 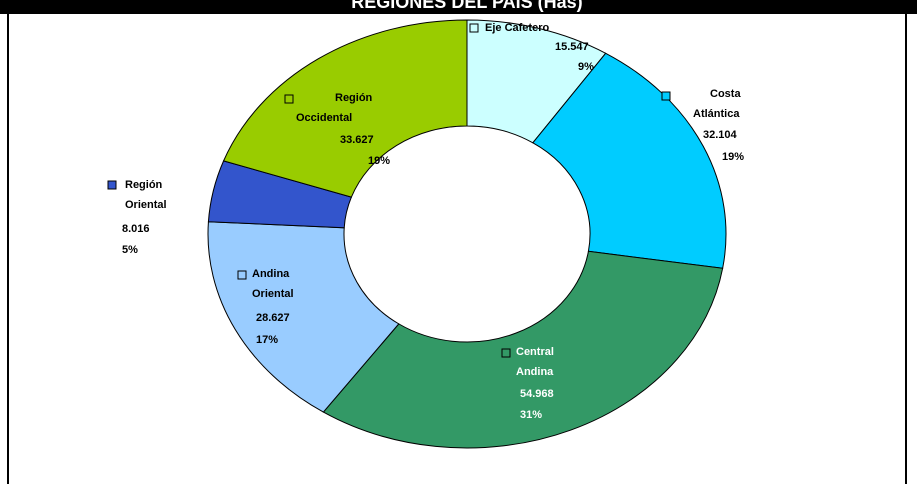 What do you see at coordinates (273, 318) in the screenshot?
I see `data-label-value: 28.627` at bounding box center [273, 318].